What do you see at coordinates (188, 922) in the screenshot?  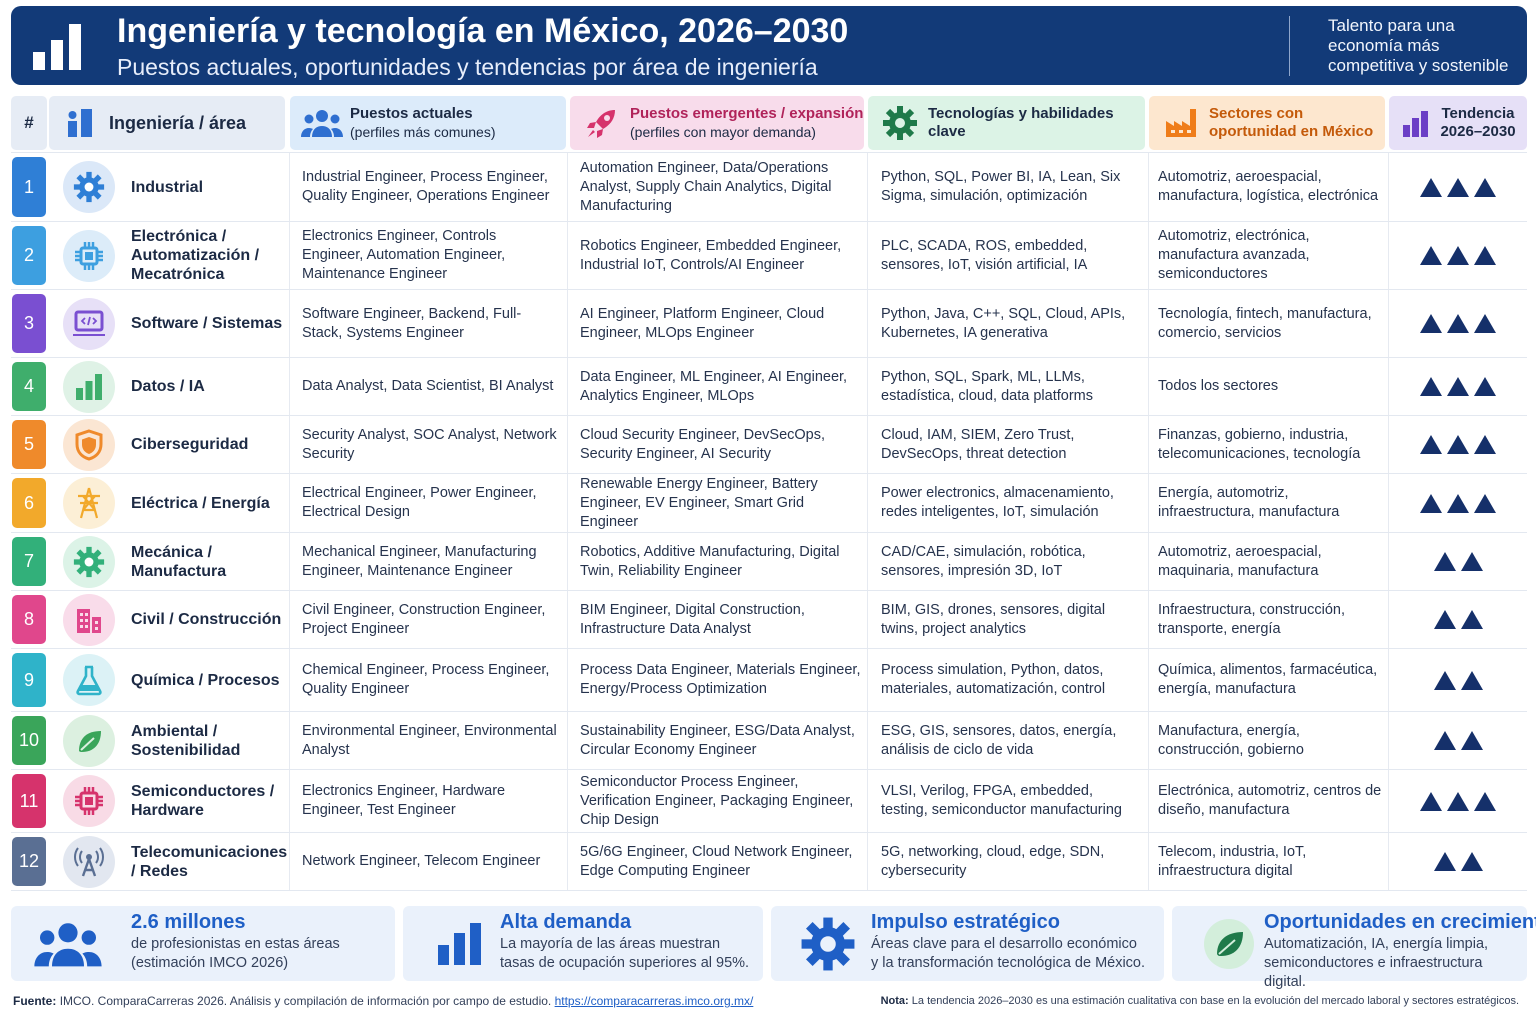 I see `card-title: 2.6 millones` at bounding box center [188, 922].